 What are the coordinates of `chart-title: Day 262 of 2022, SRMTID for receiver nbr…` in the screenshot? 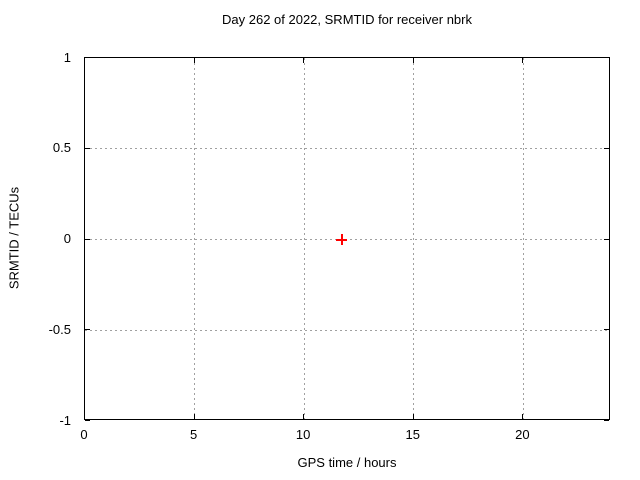 It's located at (347, 19).